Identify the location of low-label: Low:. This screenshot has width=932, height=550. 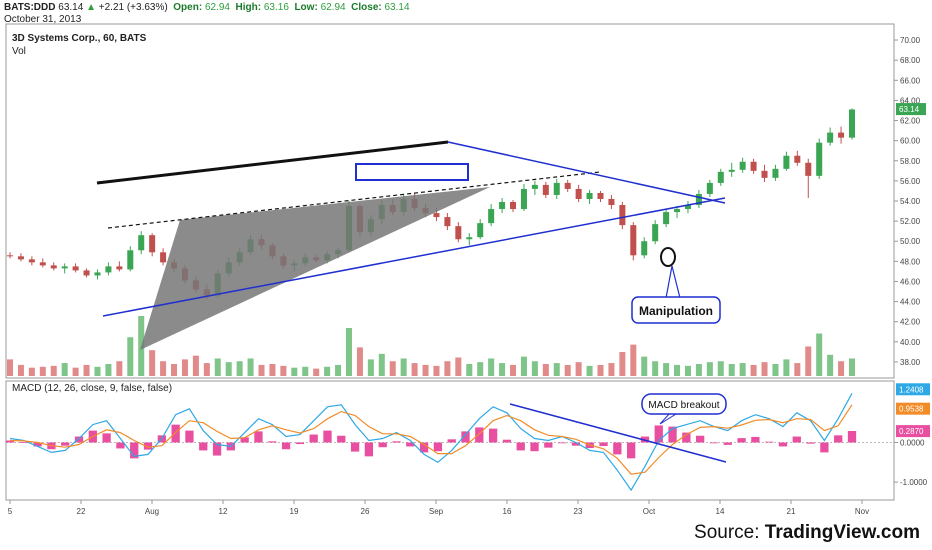
(306, 7).